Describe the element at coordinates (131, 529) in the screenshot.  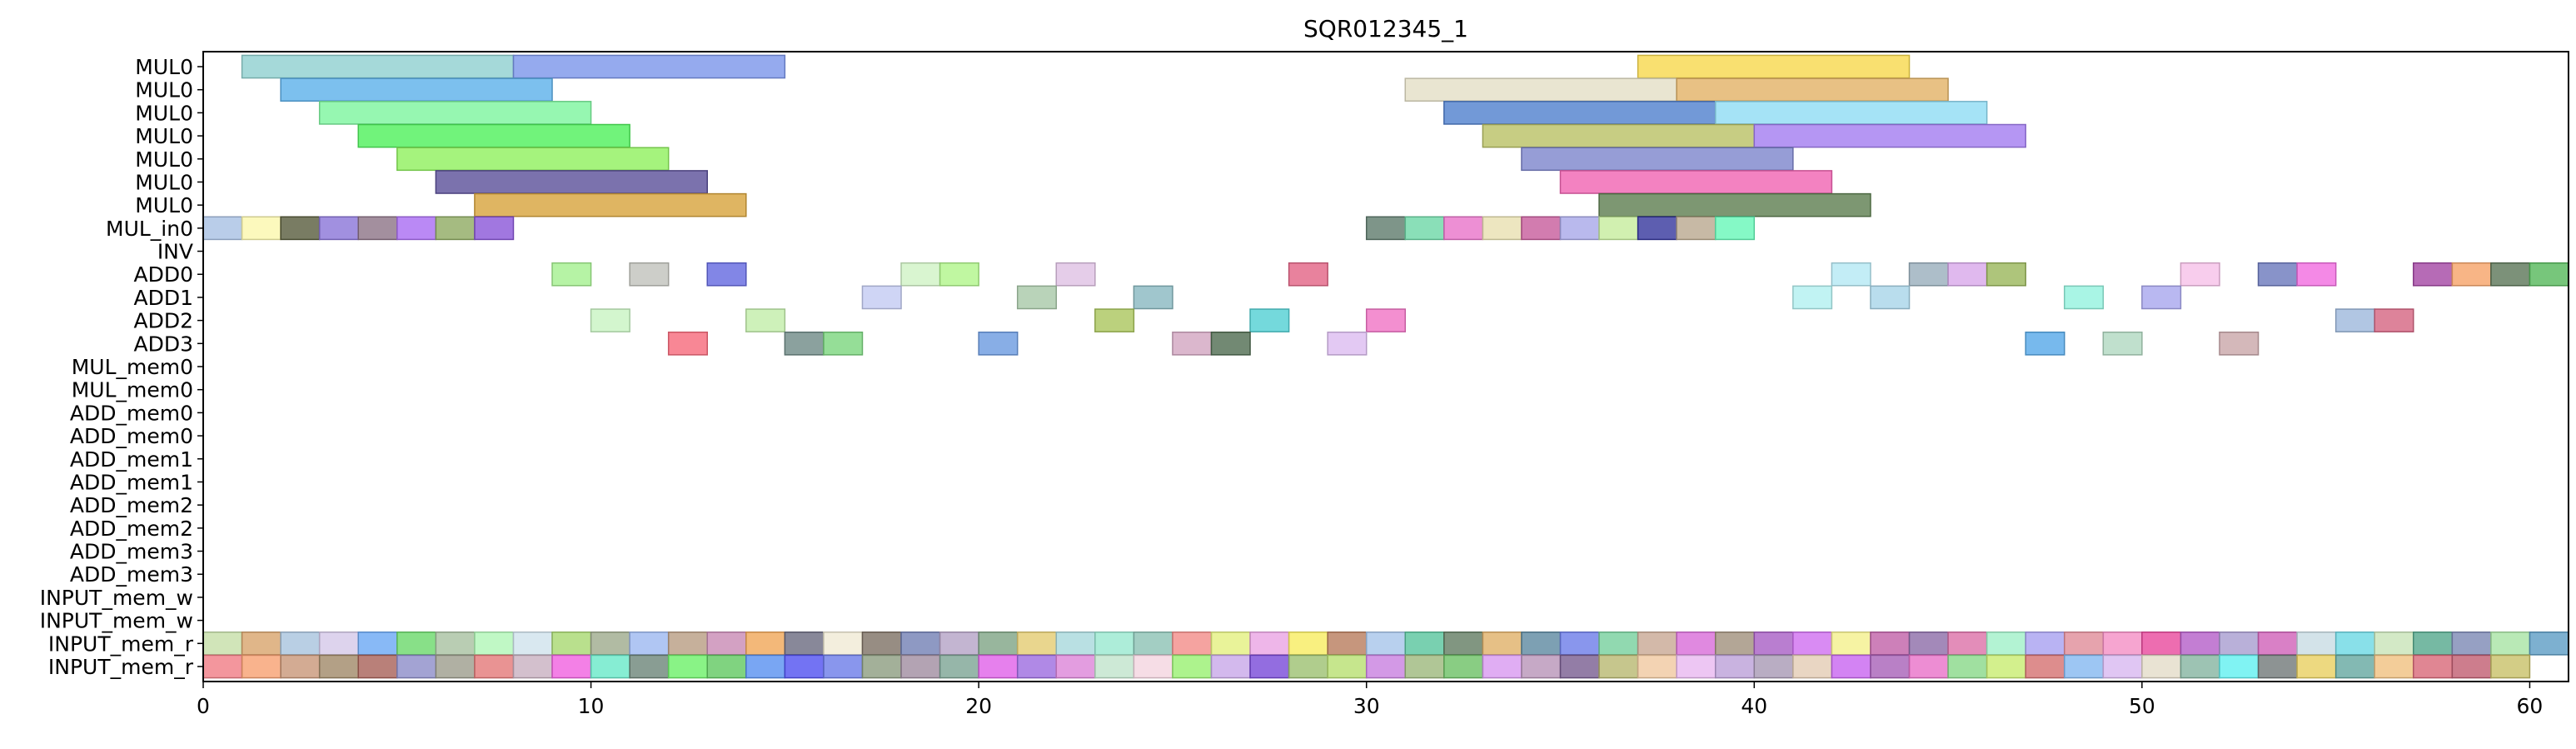
I see `y-tick-label: ADD_mem2` at that location.